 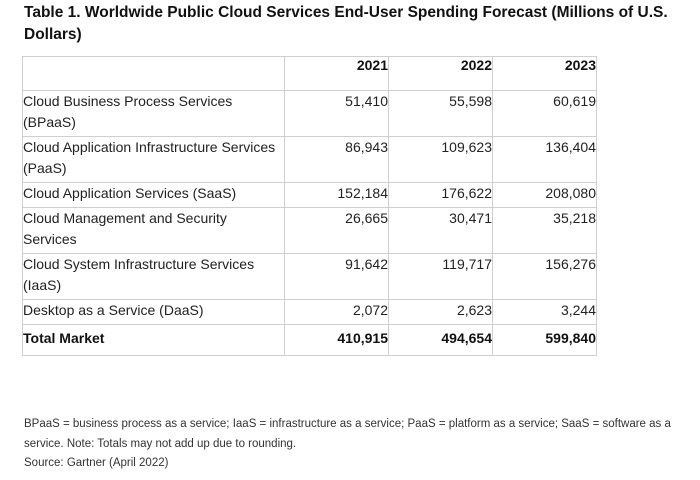 What do you see at coordinates (336, 230) in the screenshot?
I see `cell-value: 26,665` at bounding box center [336, 230].